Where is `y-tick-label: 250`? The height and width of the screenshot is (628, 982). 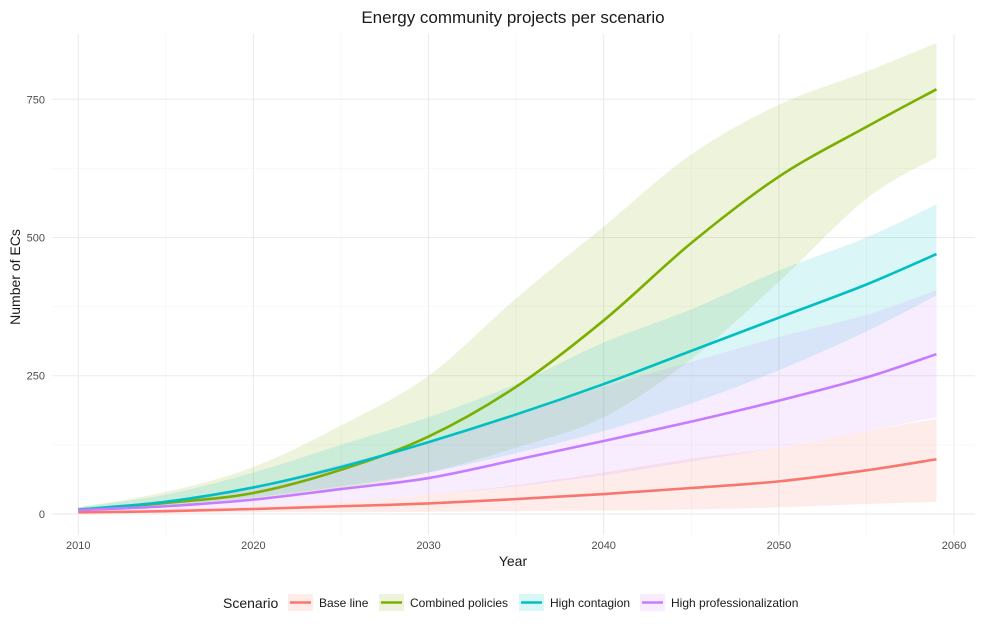 y-tick-label: 250 is located at coordinates (36, 377).